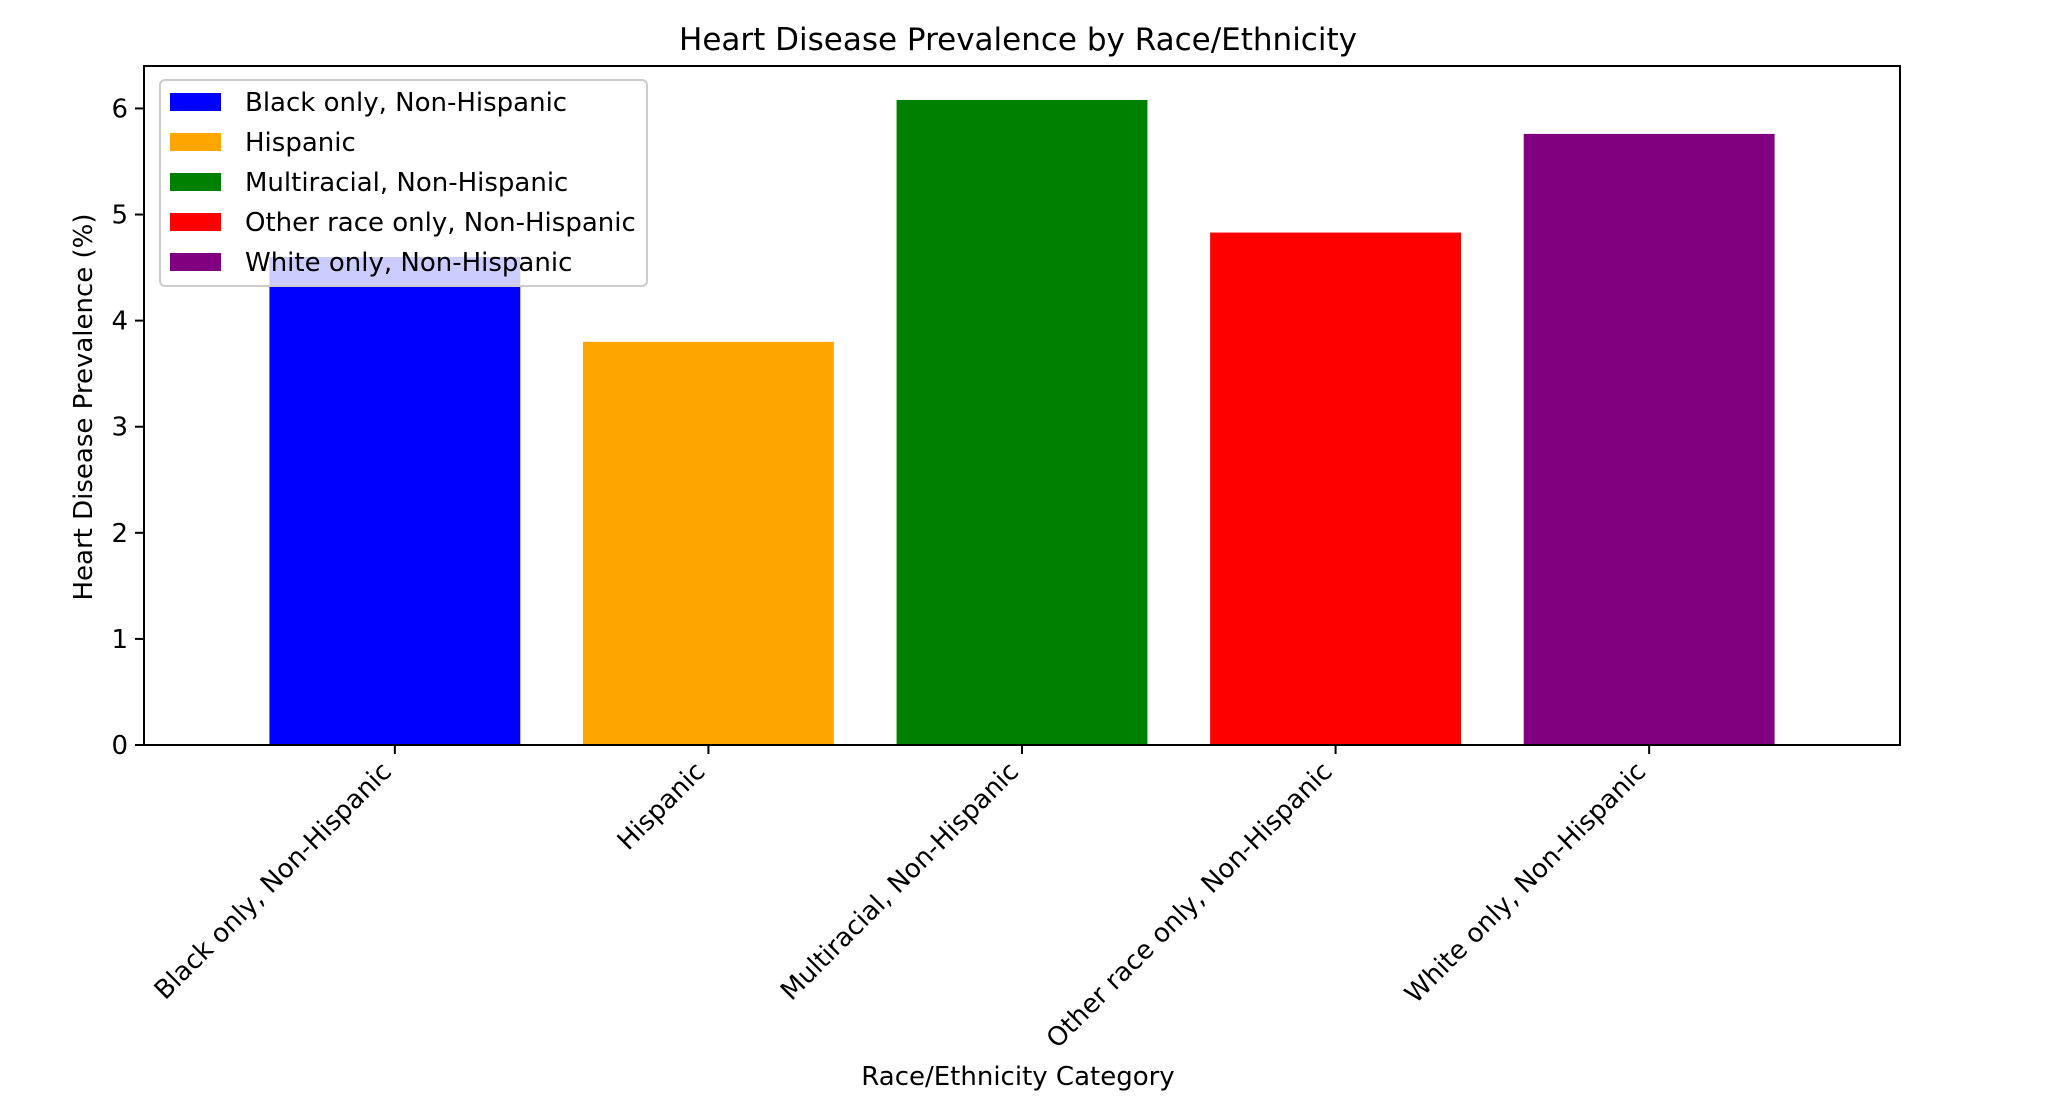 This screenshot has width=2048, height=1108. I want to click on x-tick-label: Hispanic, so click(662, 807).